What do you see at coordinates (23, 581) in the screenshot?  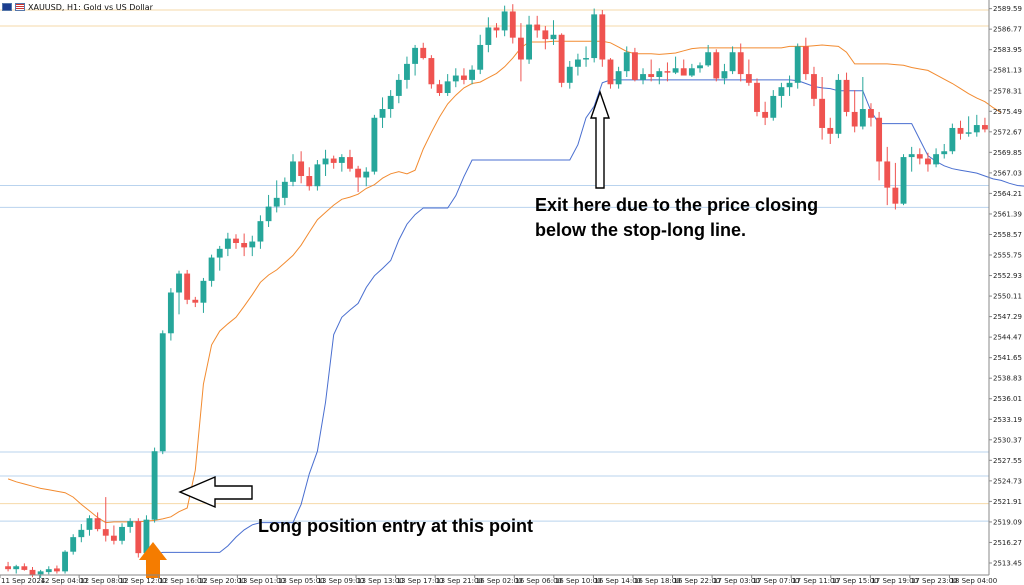 I see `time-tick-label: 11 Sep 2024` at bounding box center [23, 581].